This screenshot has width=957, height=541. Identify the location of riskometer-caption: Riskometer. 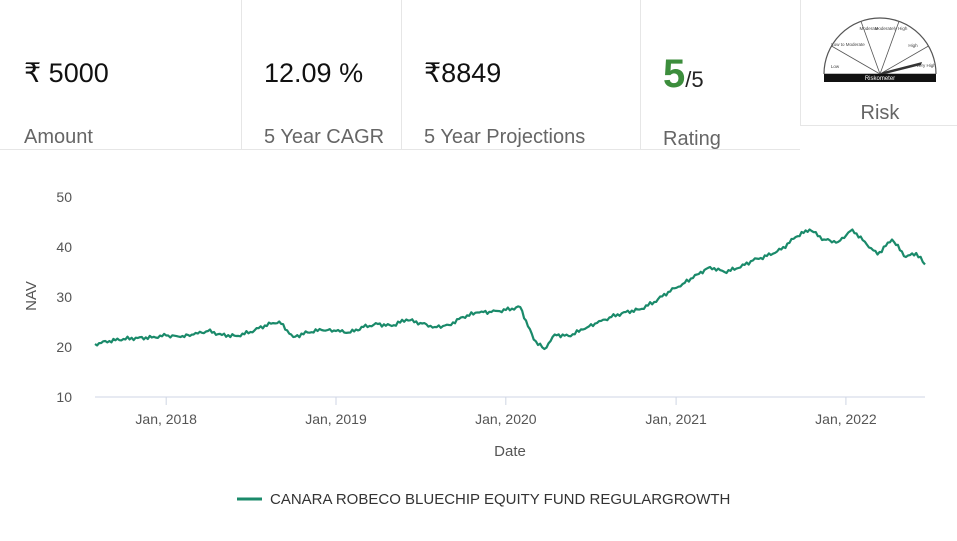
(880, 79).